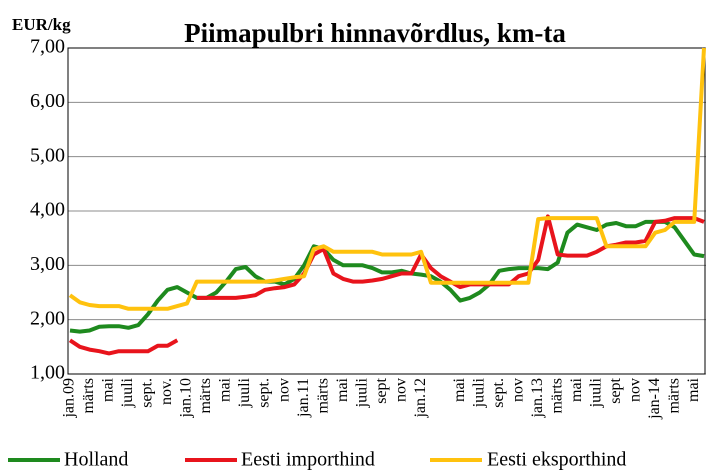 This screenshot has height=475, width=706. Describe the element at coordinates (308, 460) in the screenshot. I see `legend-label: Eesti importhind` at that location.